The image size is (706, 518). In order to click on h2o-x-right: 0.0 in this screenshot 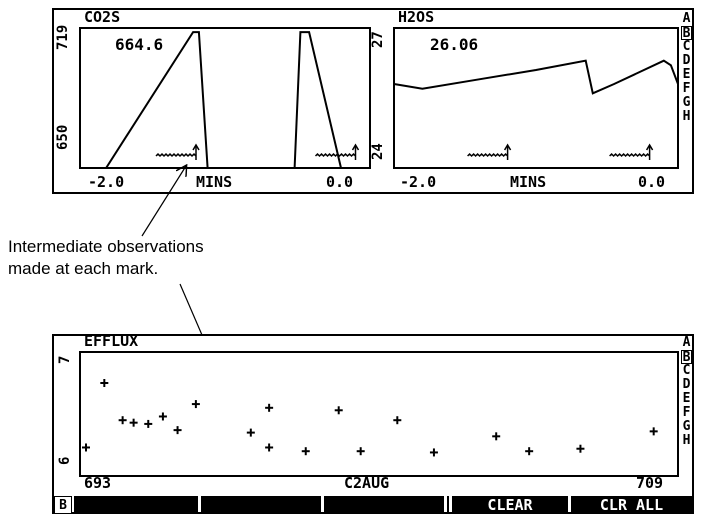, I will do `click(652, 182)`.